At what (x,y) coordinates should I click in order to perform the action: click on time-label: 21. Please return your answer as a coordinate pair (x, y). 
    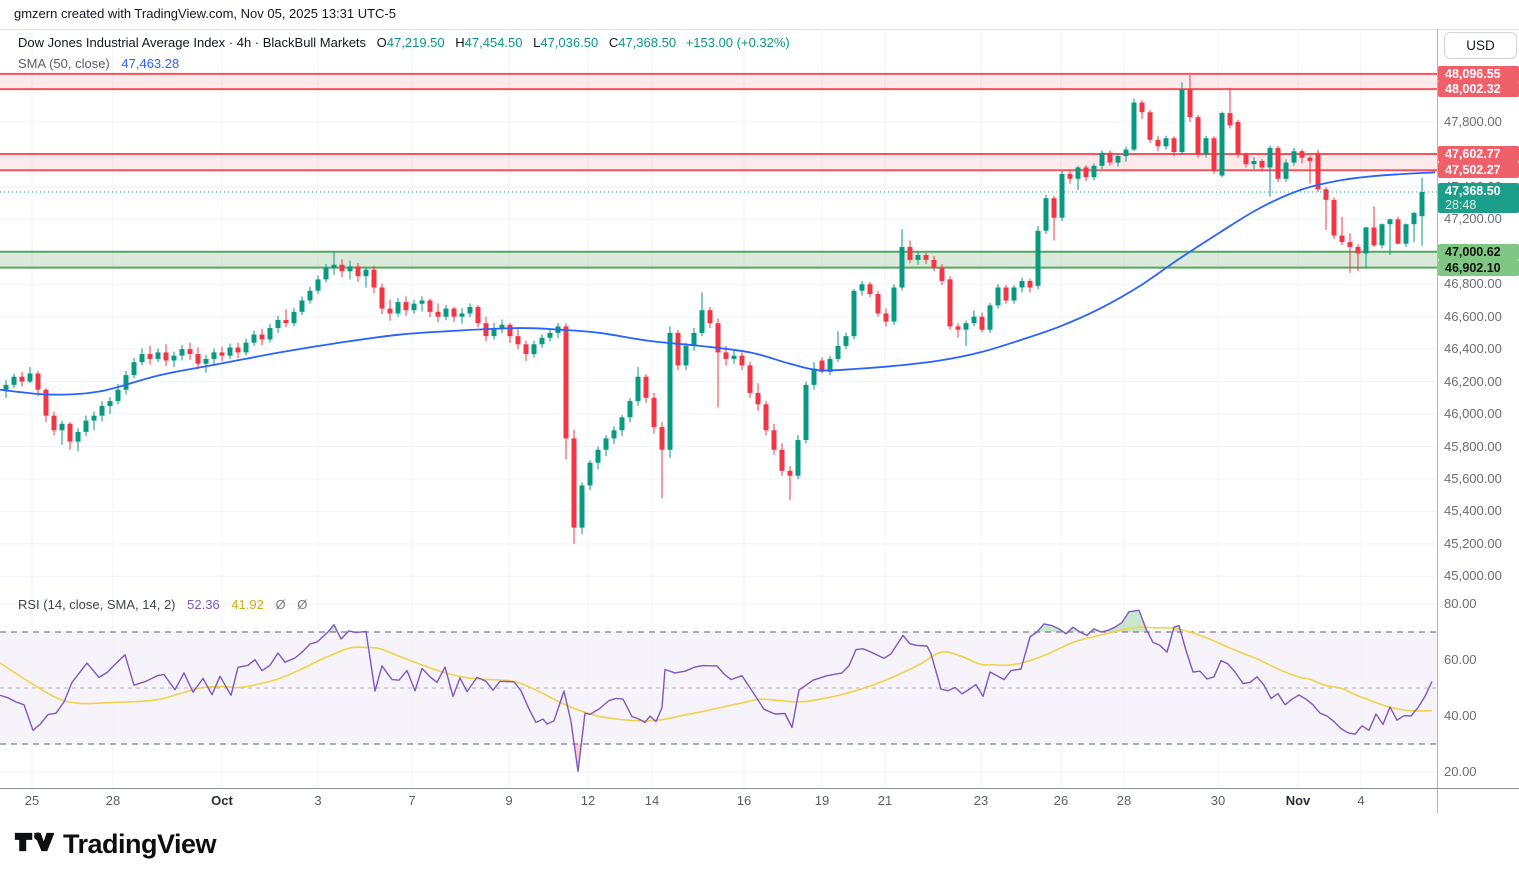
    Looking at the image, I should click on (885, 800).